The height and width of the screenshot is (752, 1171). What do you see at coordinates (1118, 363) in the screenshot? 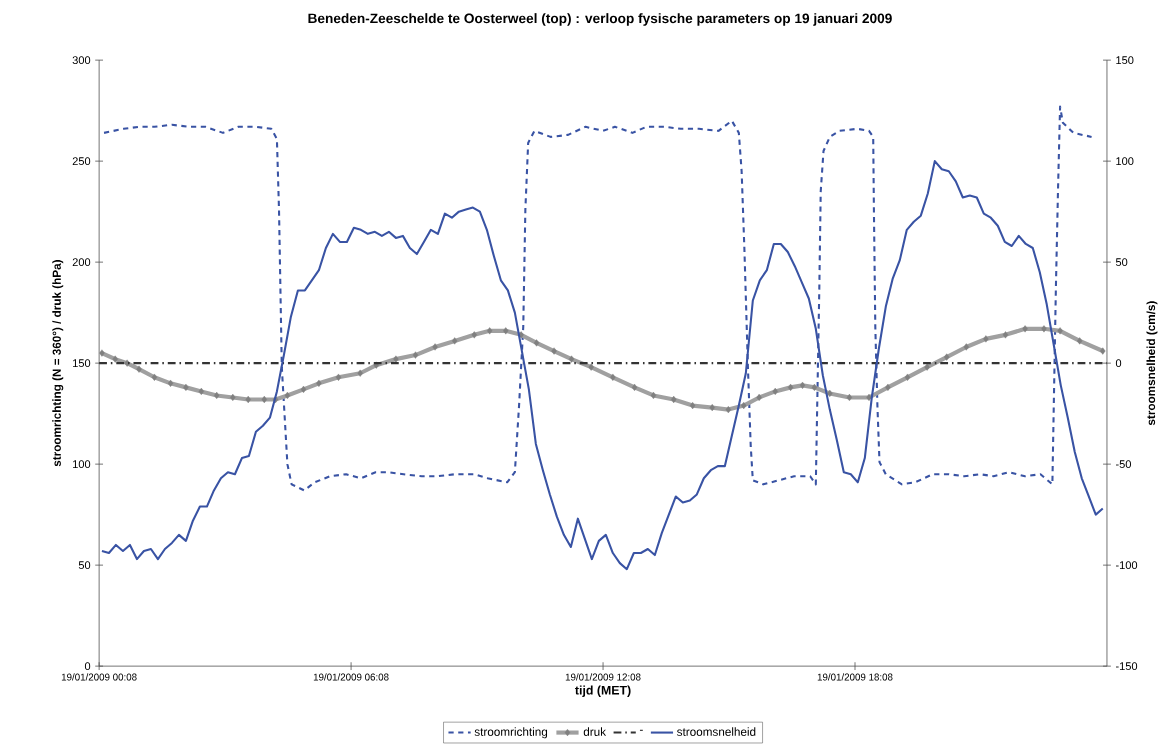
I see `y2-tick-label: 0` at bounding box center [1118, 363].